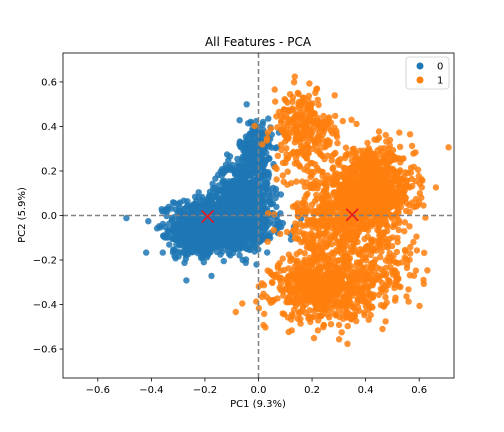 Image resolution: width=504 pixels, height=432 pixels. I want to click on x-tick-label: 0.2, so click(312, 390).